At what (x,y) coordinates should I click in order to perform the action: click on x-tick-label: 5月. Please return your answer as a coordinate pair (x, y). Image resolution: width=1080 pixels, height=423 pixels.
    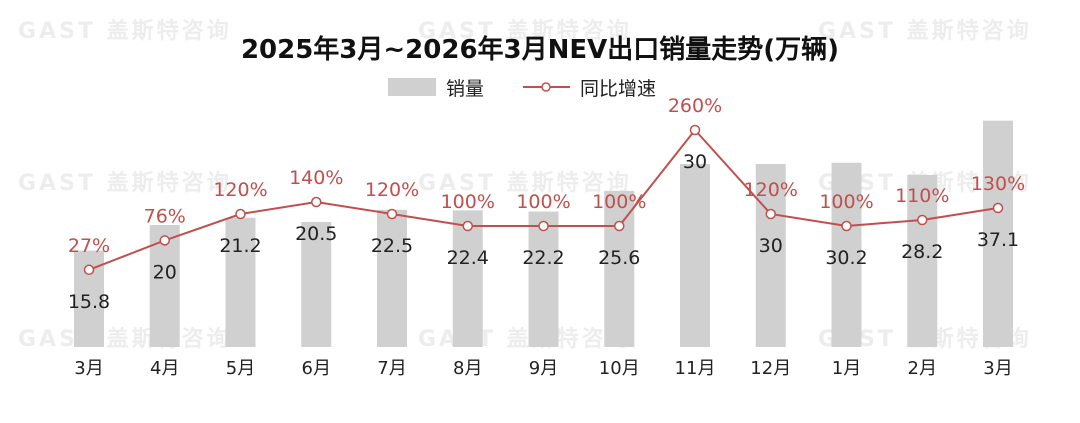
    Looking at the image, I should click on (240, 368).